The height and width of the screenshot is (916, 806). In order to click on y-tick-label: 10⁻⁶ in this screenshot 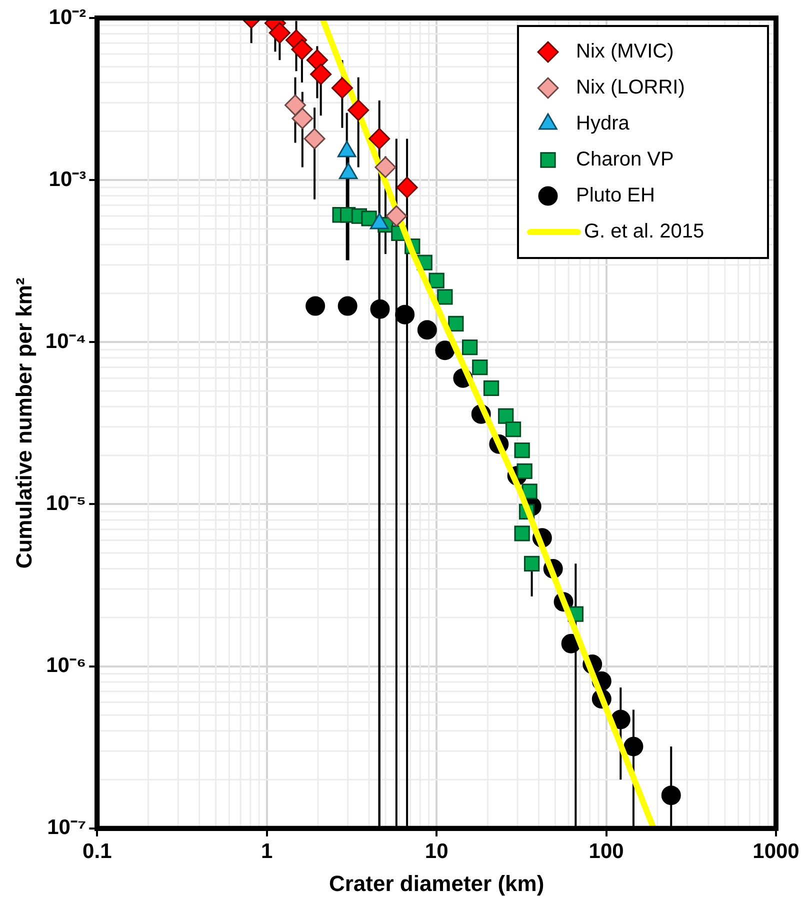, I will do `click(66, 666)`.